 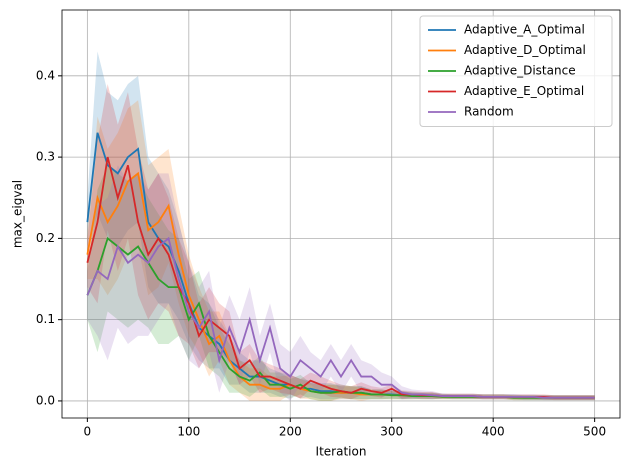 What do you see at coordinates (520, 71) in the screenshot?
I see `legend-label: Adaptive_Distance` at bounding box center [520, 71].